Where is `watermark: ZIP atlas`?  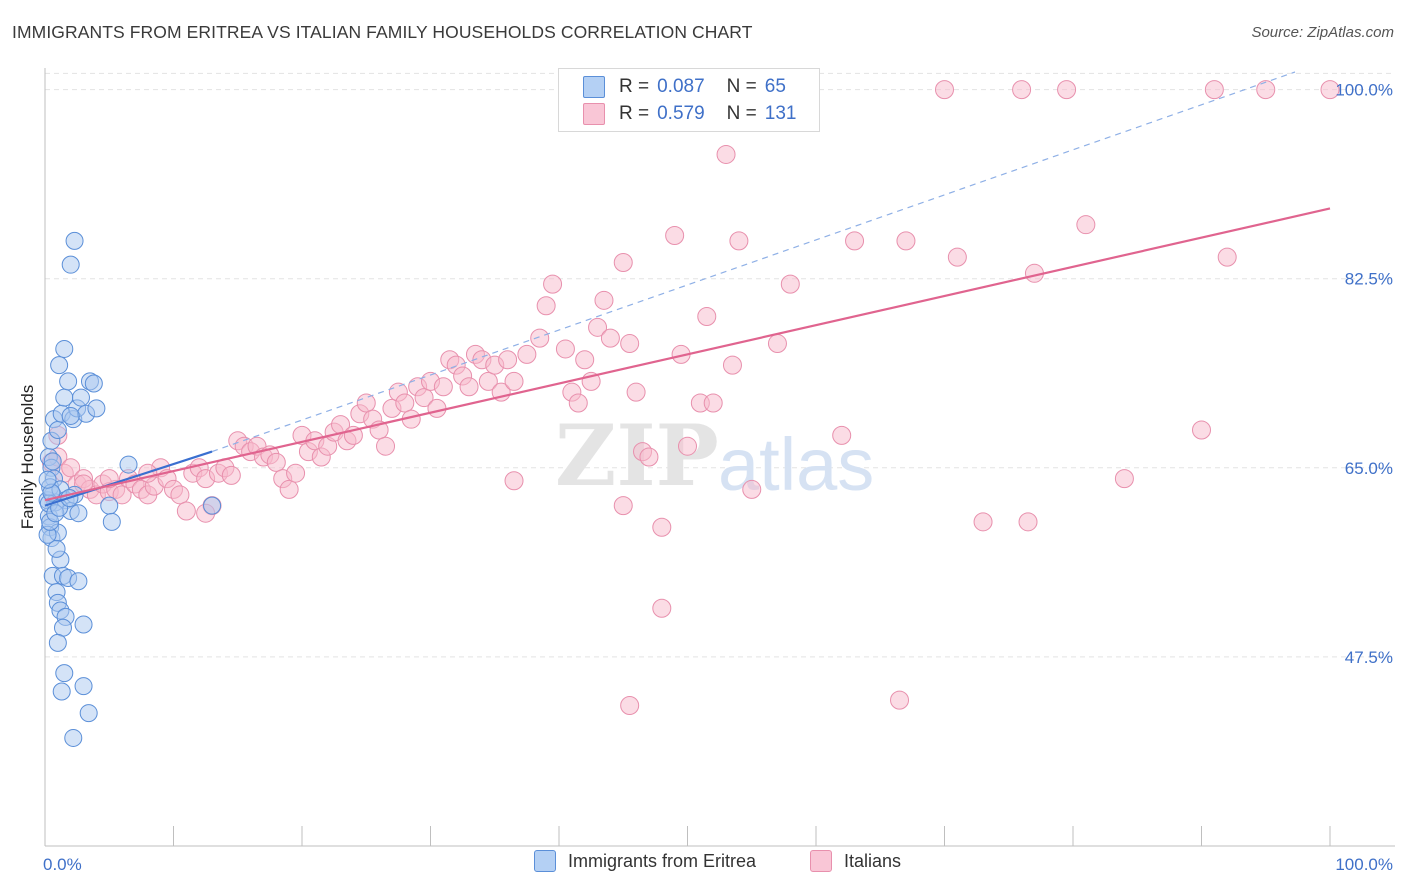 watermark: ZIP atlas is located at coordinates (714, 456).